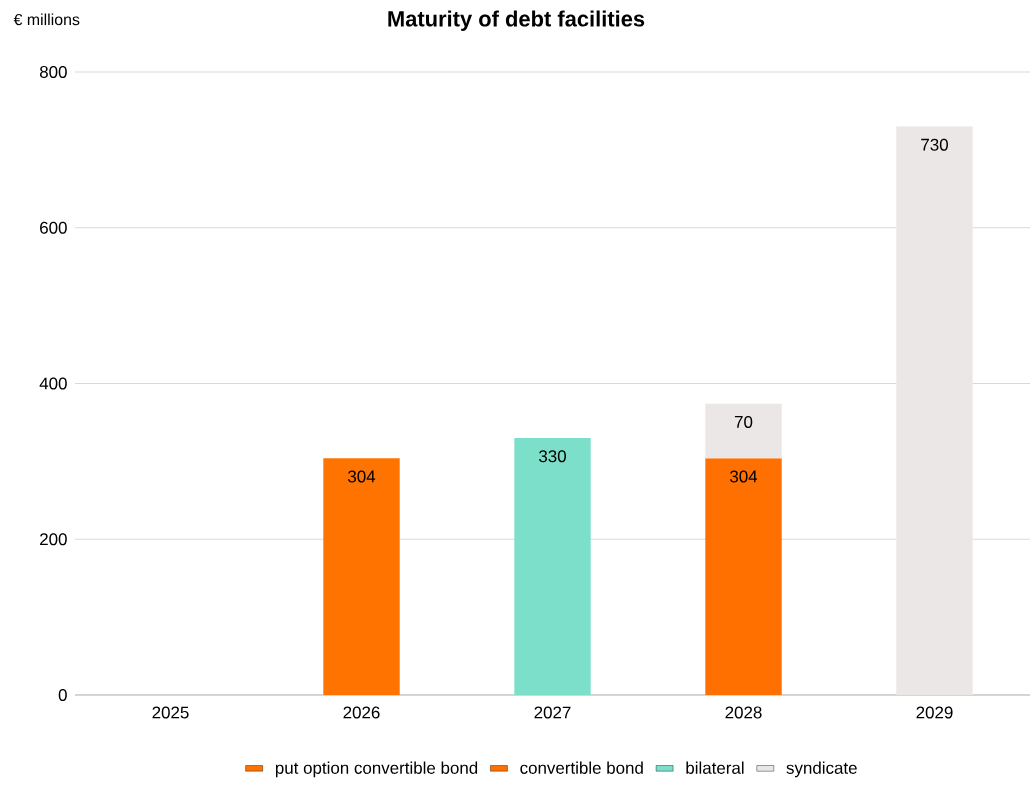  What do you see at coordinates (170, 712) in the screenshot?
I see `x-tick-label: 2025` at bounding box center [170, 712].